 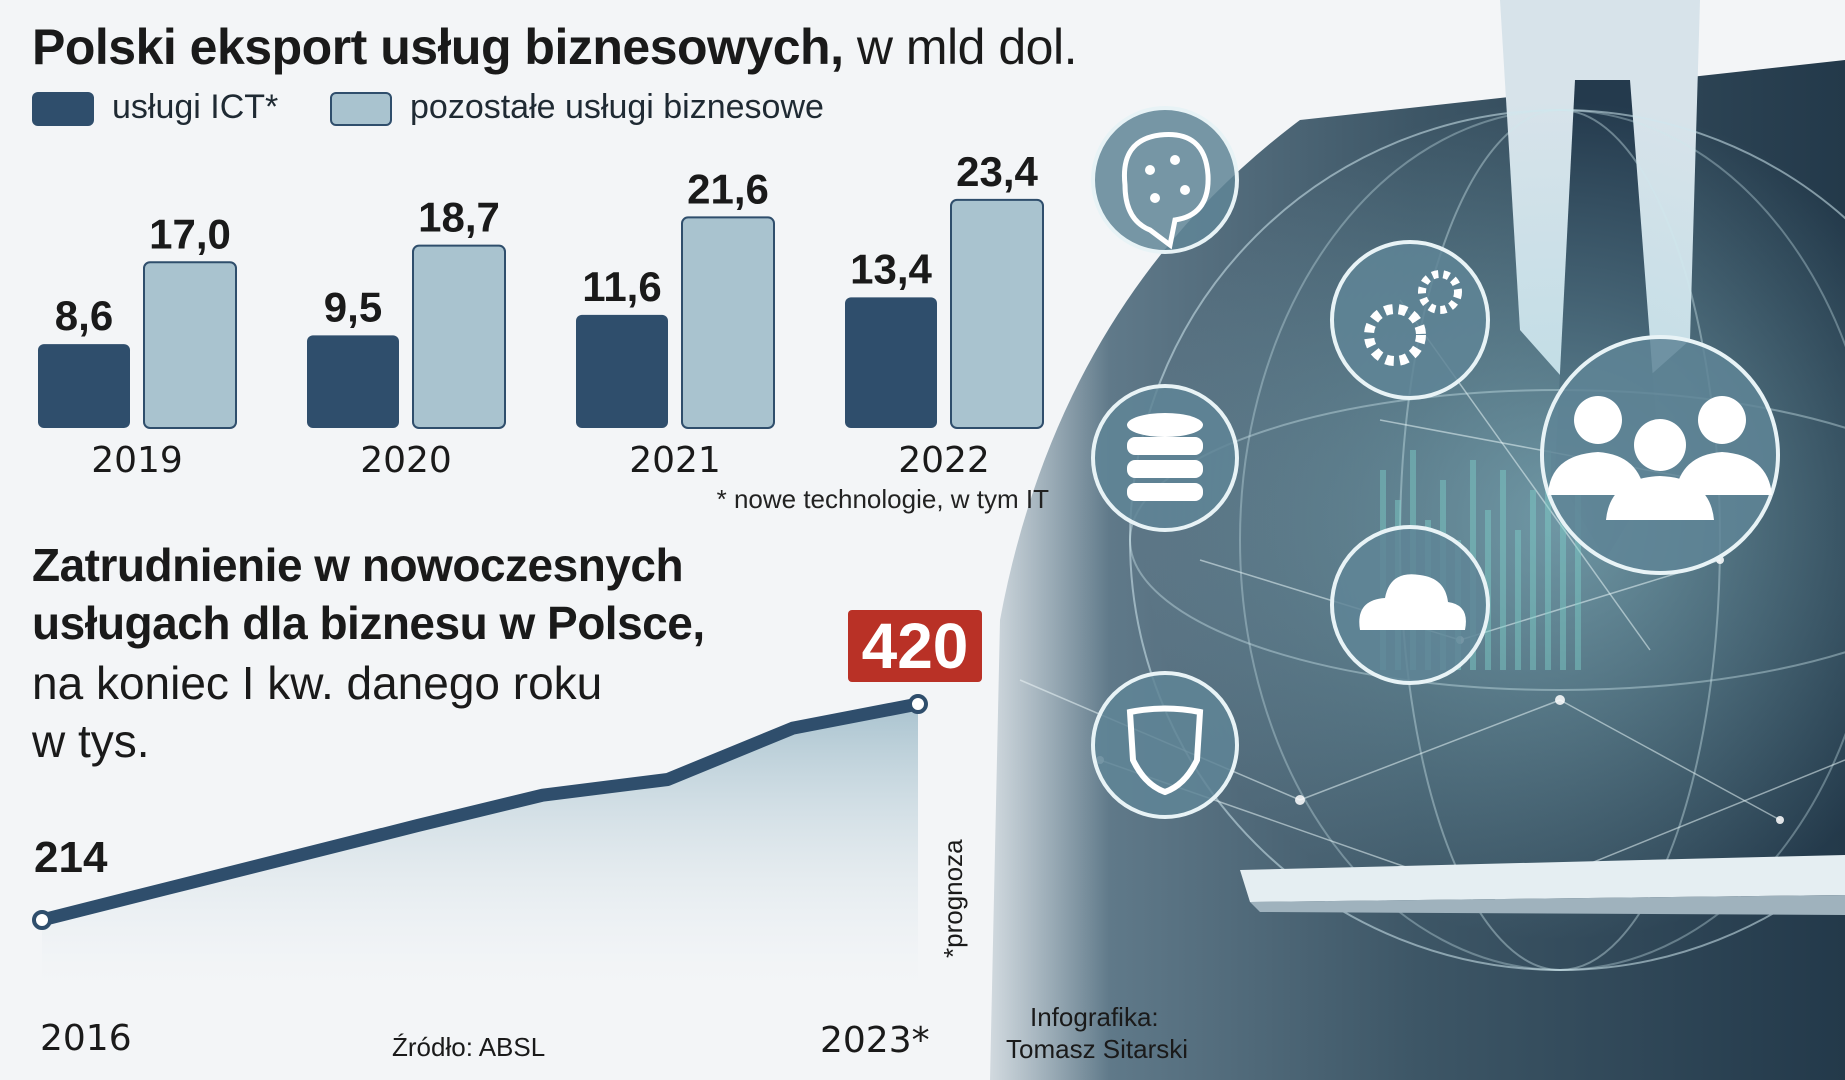 What do you see at coordinates (195, 107) in the screenshot?
I see `legend-label-ict: usługi ICT*` at bounding box center [195, 107].